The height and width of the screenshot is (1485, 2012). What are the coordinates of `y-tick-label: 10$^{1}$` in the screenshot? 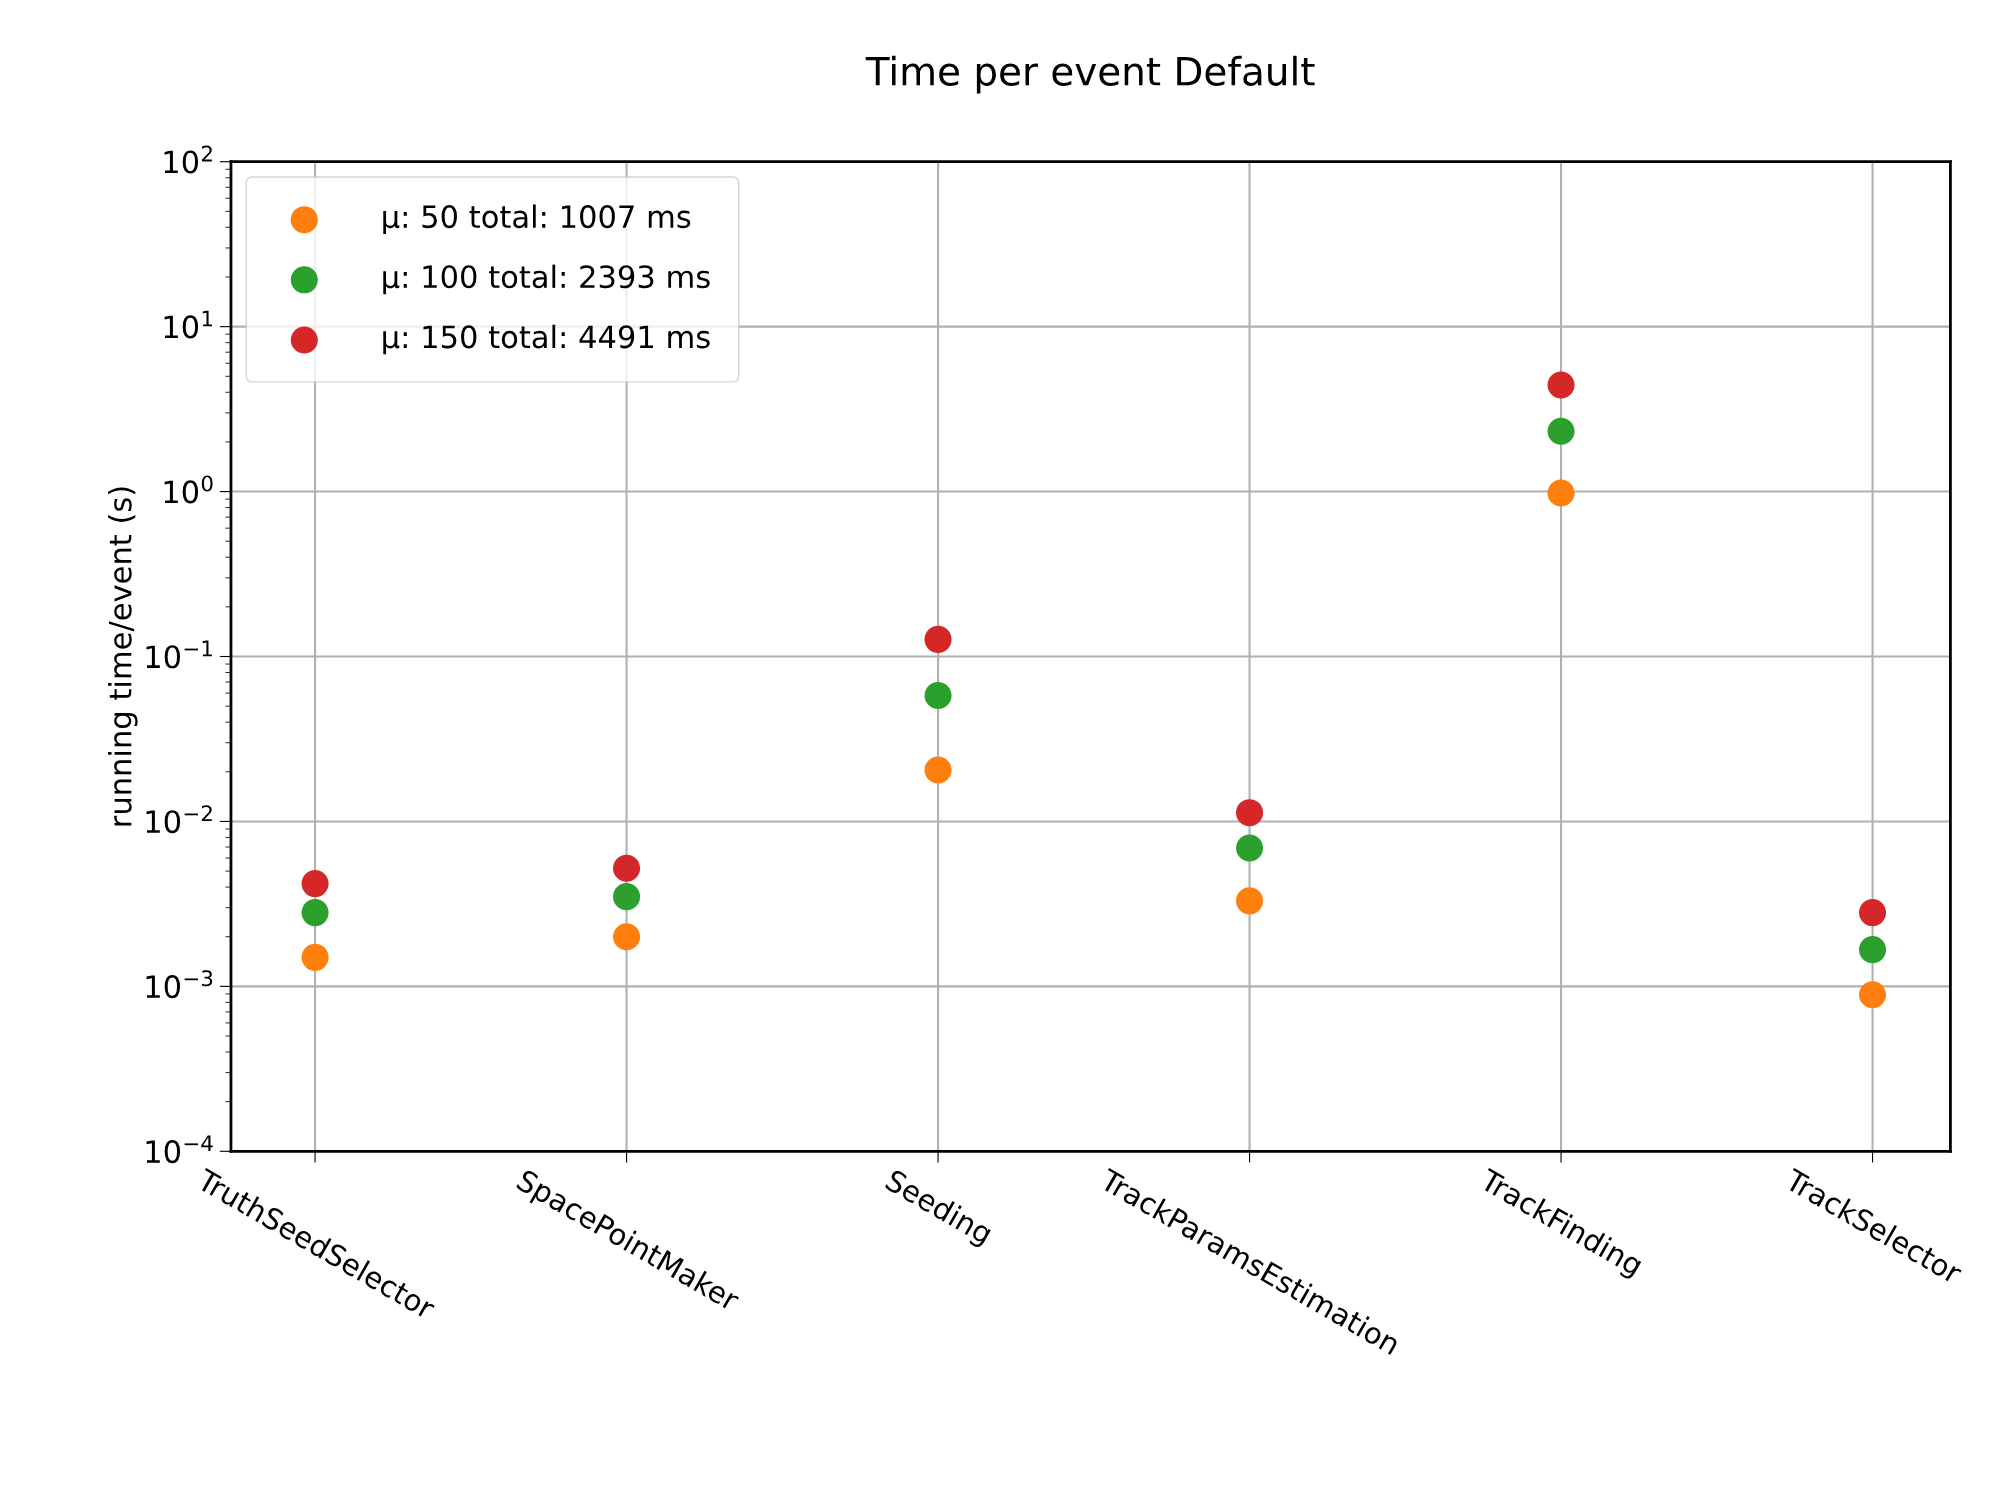 It's located at (188, 324).